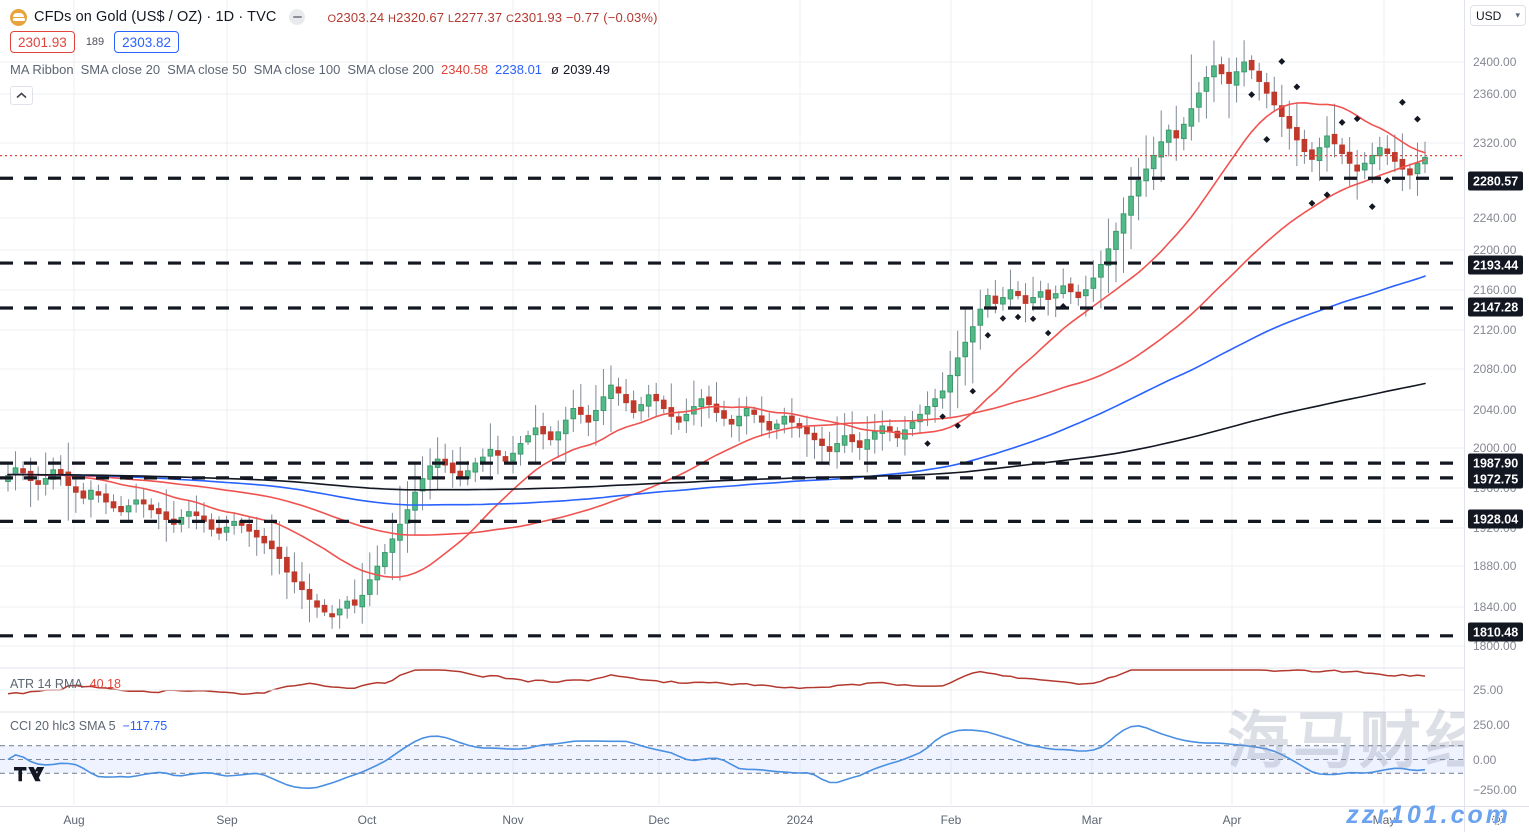 The height and width of the screenshot is (832, 1529). Describe the element at coordinates (951, 820) in the screenshot. I see `time-axis-tick: Feb` at that location.